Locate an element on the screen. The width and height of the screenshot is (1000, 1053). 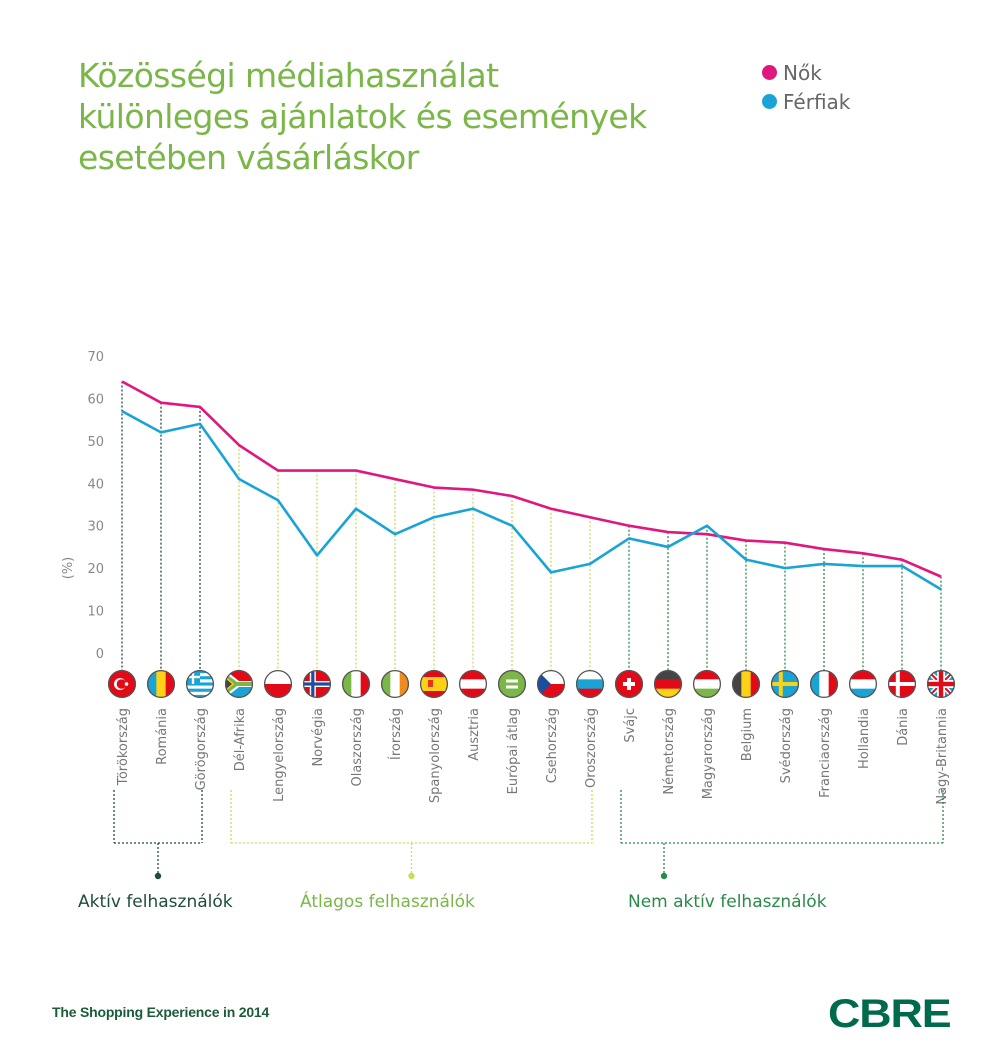
category-label: Svájc is located at coordinates (630, 725).